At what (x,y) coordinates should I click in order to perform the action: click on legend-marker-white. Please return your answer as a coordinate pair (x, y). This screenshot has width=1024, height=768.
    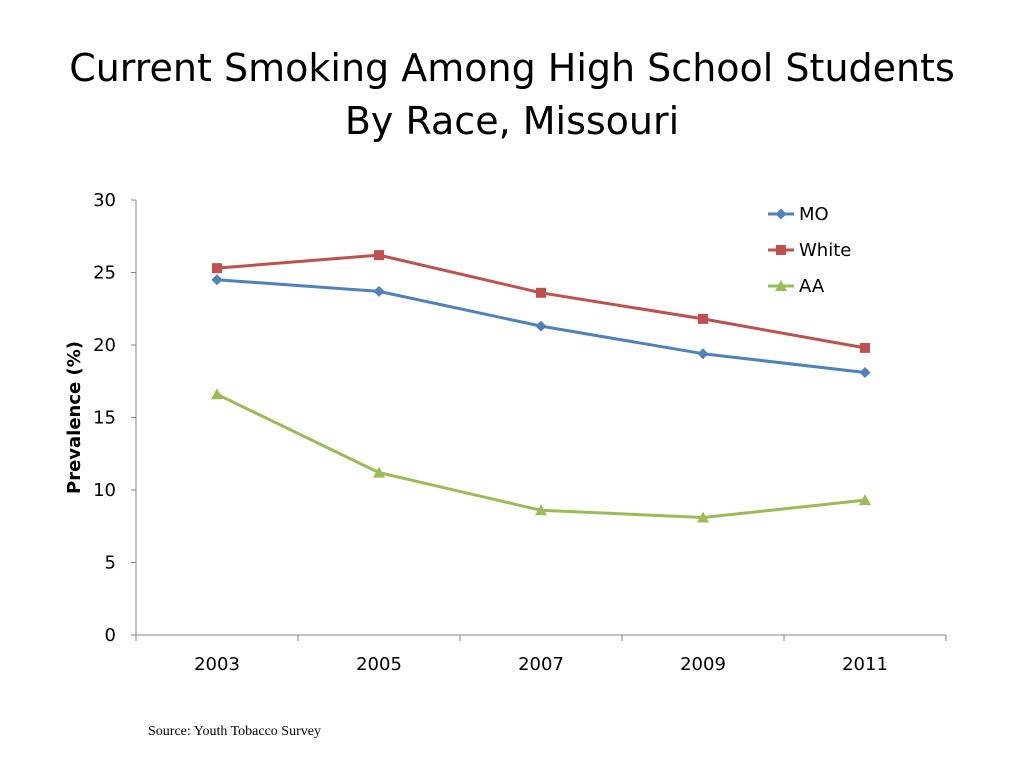
    Looking at the image, I should click on (781, 250).